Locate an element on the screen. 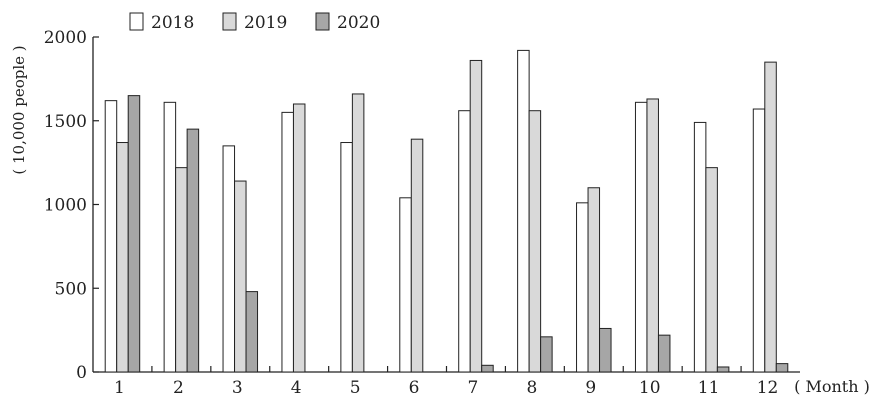 This screenshot has height=396, width=877. legend-label-2018: 2018 is located at coordinates (172, 23).